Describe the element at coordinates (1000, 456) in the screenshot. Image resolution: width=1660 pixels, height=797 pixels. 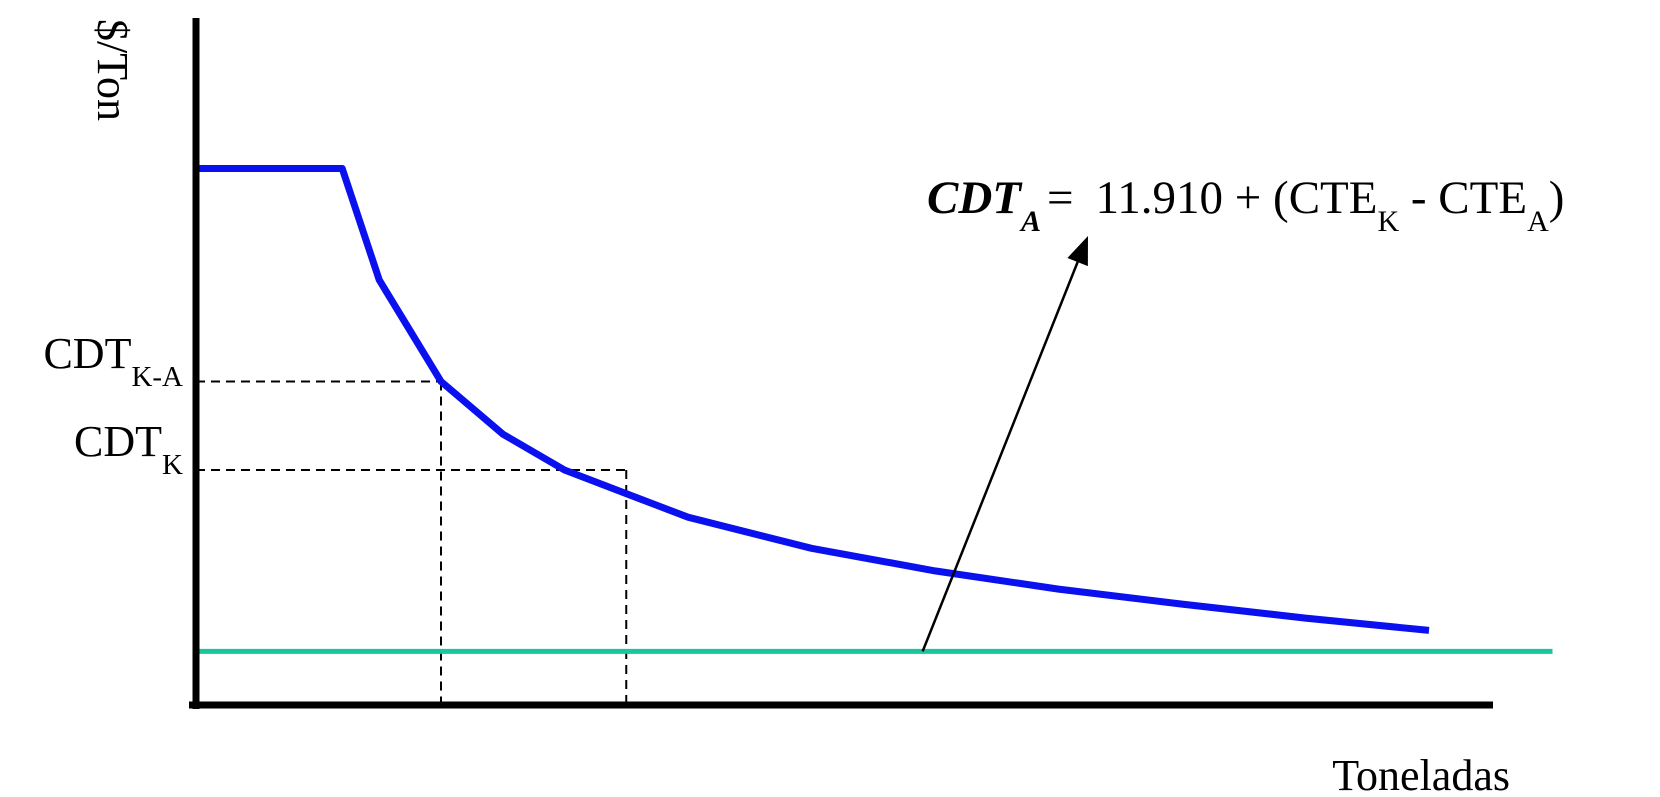
I see `annotation-arrow` at that location.